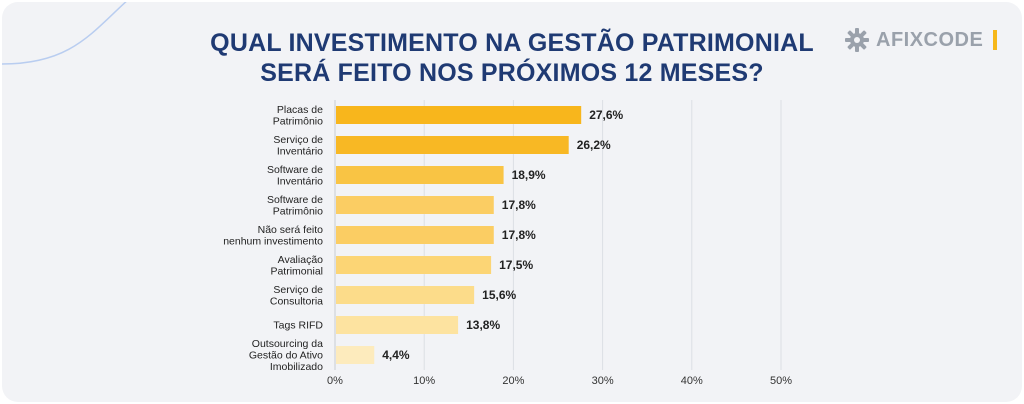  What do you see at coordinates (499, 295) in the screenshot?
I see `data-label: 15,6%` at bounding box center [499, 295].